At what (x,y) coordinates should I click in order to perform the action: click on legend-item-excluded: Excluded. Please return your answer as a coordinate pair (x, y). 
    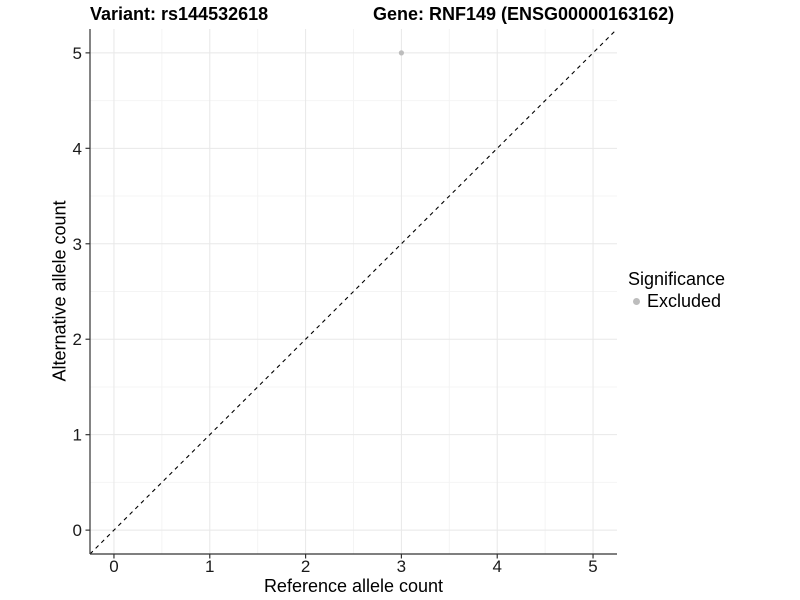
    Looking at the image, I should click on (676, 301).